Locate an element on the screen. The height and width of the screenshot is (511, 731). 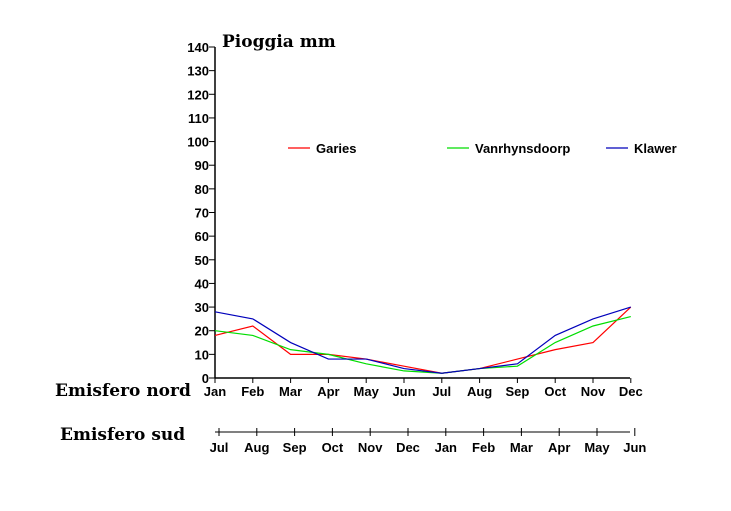
x-tick-label-north: Dec is located at coordinates (631, 391).